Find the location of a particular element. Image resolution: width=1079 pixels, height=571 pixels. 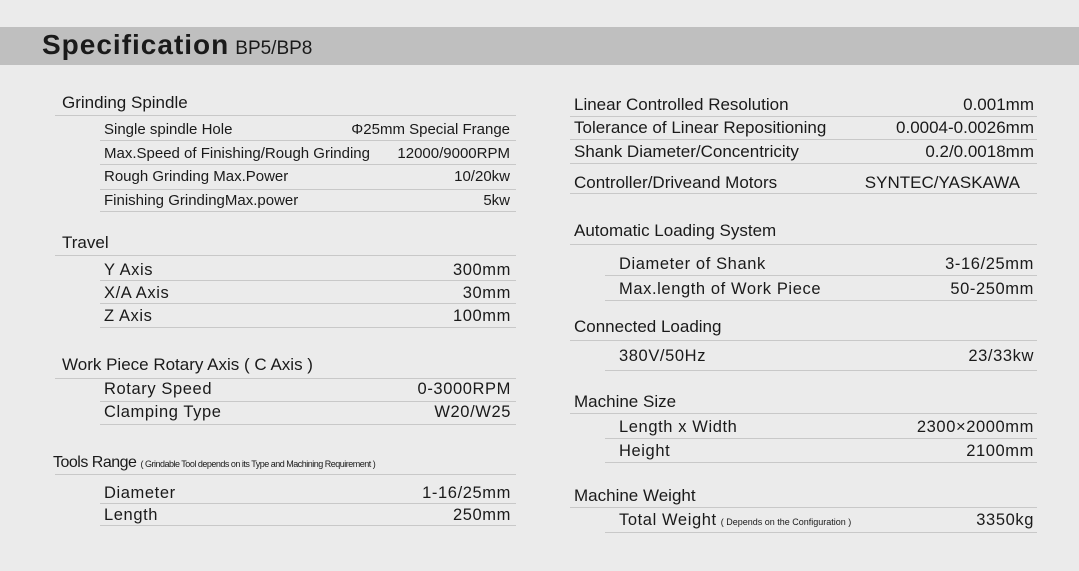

spec-label: Y Axis is located at coordinates (129, 270).